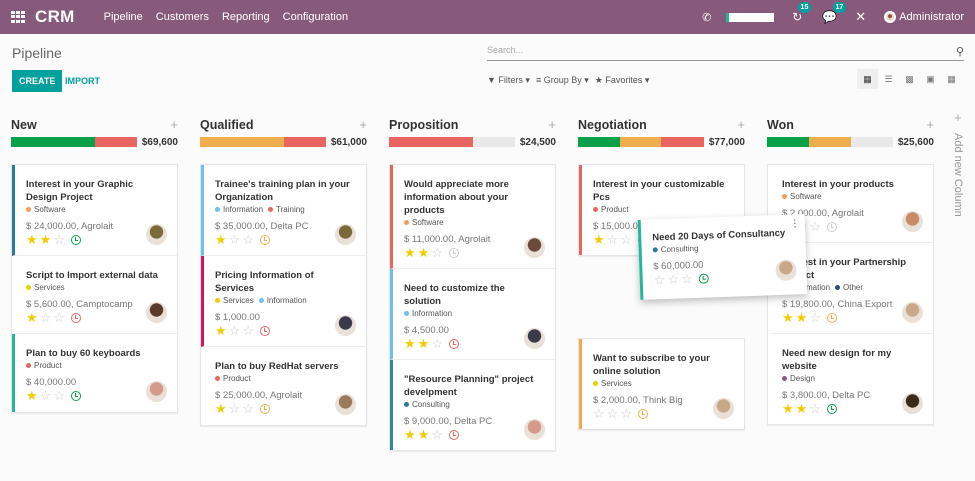  What do you see at coordinates (802, 13) in the screenshot?
I see `activity-icon: ↻ 15` at bounding box center [802, 13].